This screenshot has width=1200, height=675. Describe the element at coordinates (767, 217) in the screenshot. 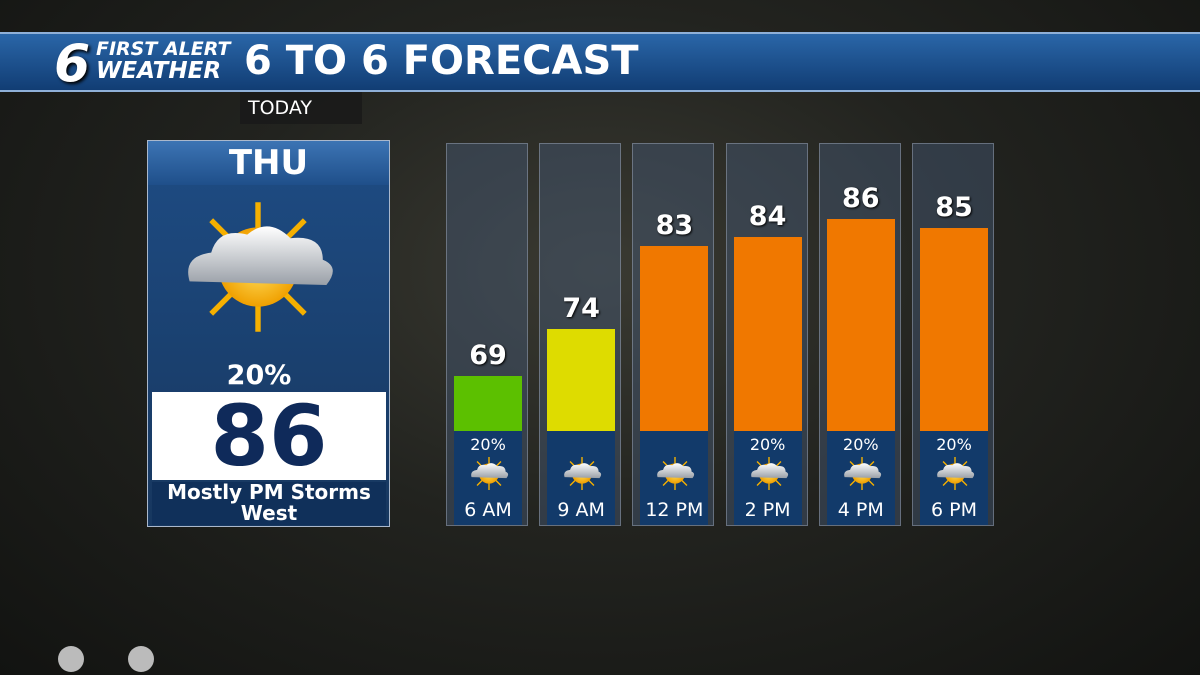

I see `value-label: 84` at that location.